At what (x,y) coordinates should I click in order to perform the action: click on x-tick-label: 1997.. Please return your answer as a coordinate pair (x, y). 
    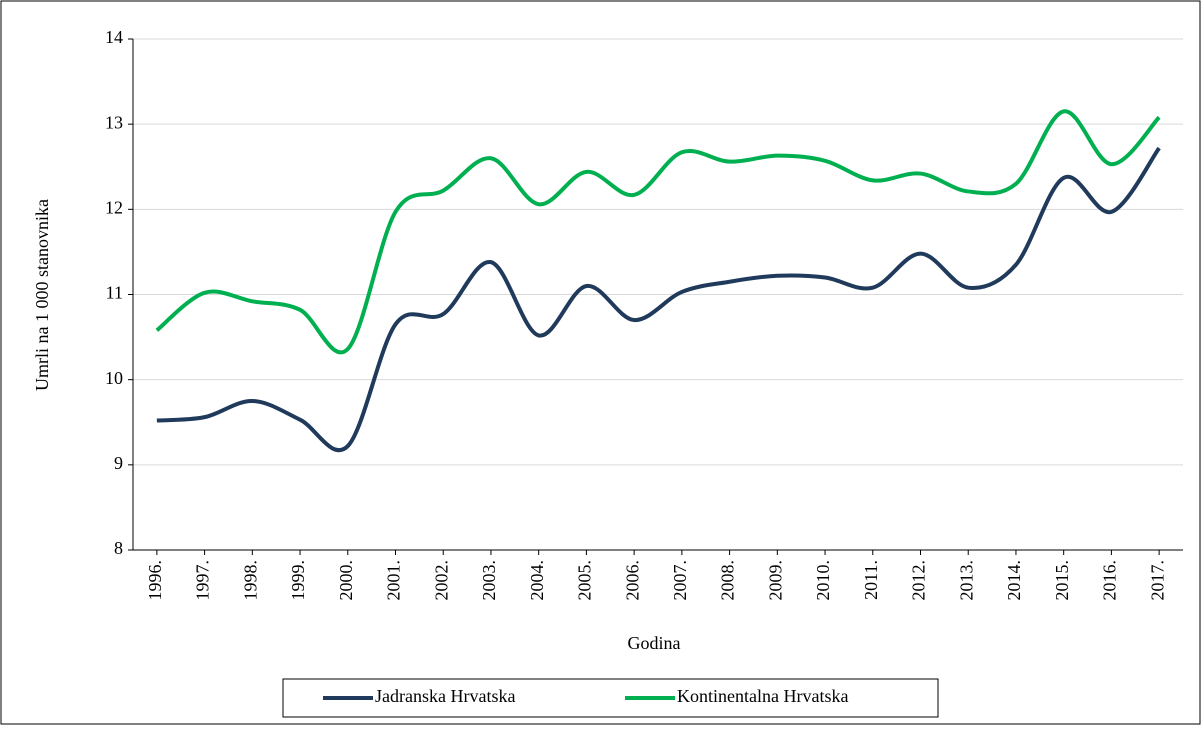
    Looking at the image, I should click on (203, 580).